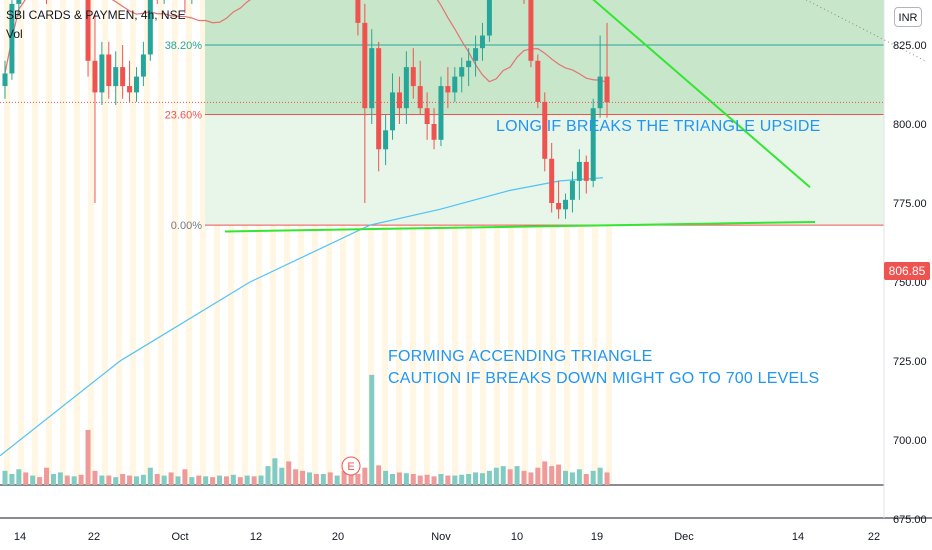 The height and width of the screenshot is (550, 932). Describe the element at coordinates (908, 17) in the screenshot. I see `currency-button: INR` at that location.